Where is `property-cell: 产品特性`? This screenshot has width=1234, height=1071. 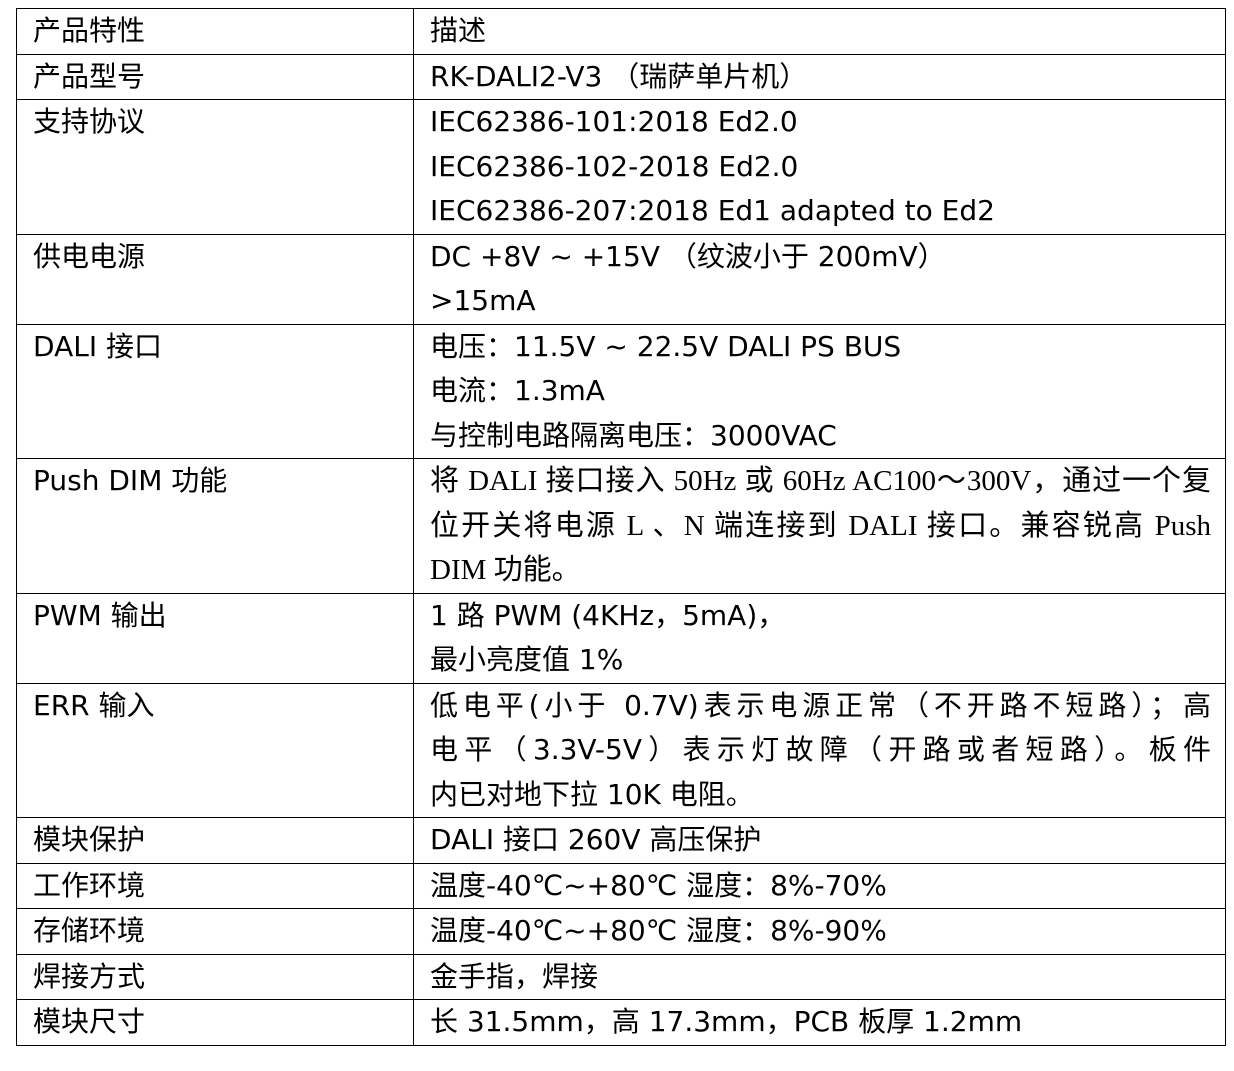
property-cell: 产品特性 is located at coordinates (215, 31).